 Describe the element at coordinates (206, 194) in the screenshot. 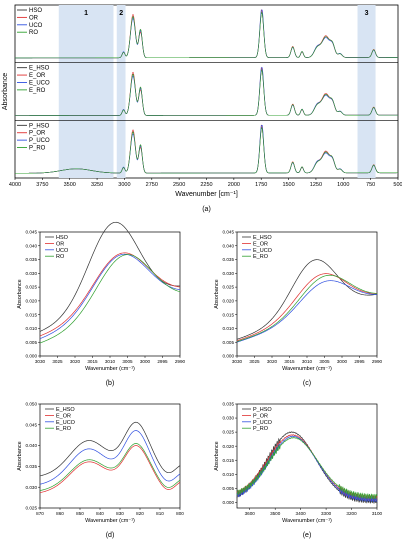

I see `x-axis-label-a: Wavenumber [cm⁻¹]` at that location.